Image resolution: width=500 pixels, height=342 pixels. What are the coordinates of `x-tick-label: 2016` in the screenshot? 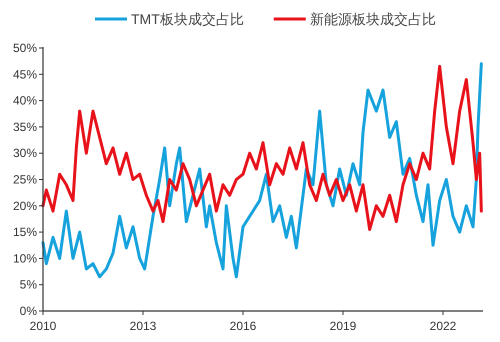 It's located at (243, 326).